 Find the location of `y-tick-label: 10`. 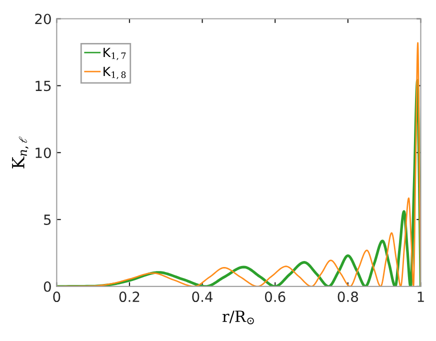

y-tick-label: 10 is located at coordinates (43, 153).